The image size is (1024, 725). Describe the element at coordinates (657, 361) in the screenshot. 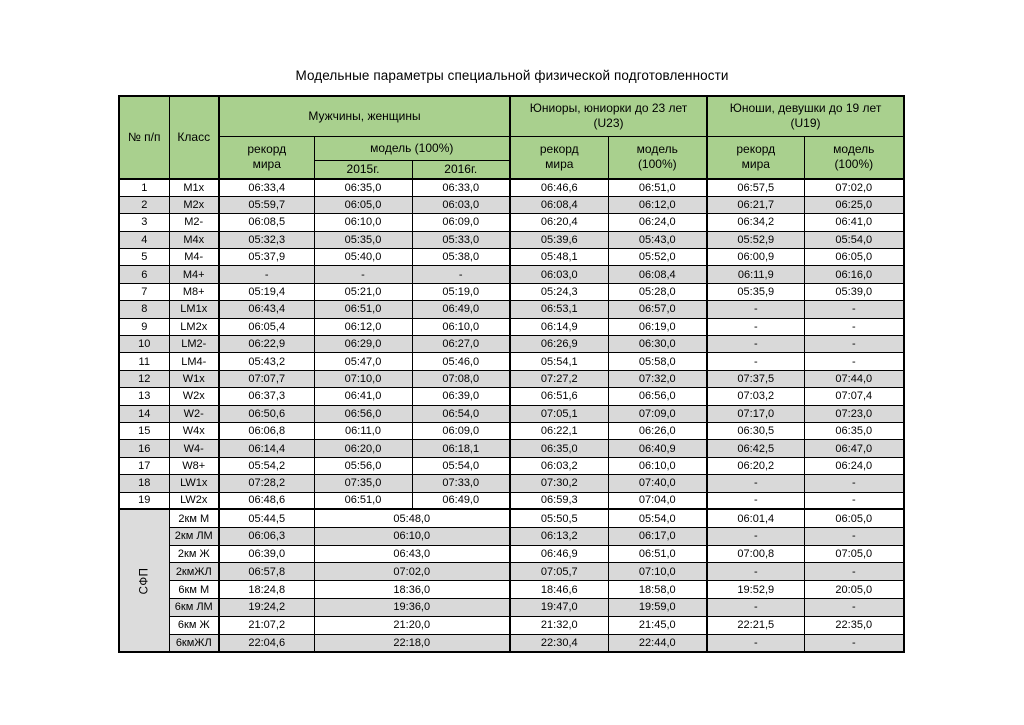

I see `value-cell: 05:58,0` at that location.